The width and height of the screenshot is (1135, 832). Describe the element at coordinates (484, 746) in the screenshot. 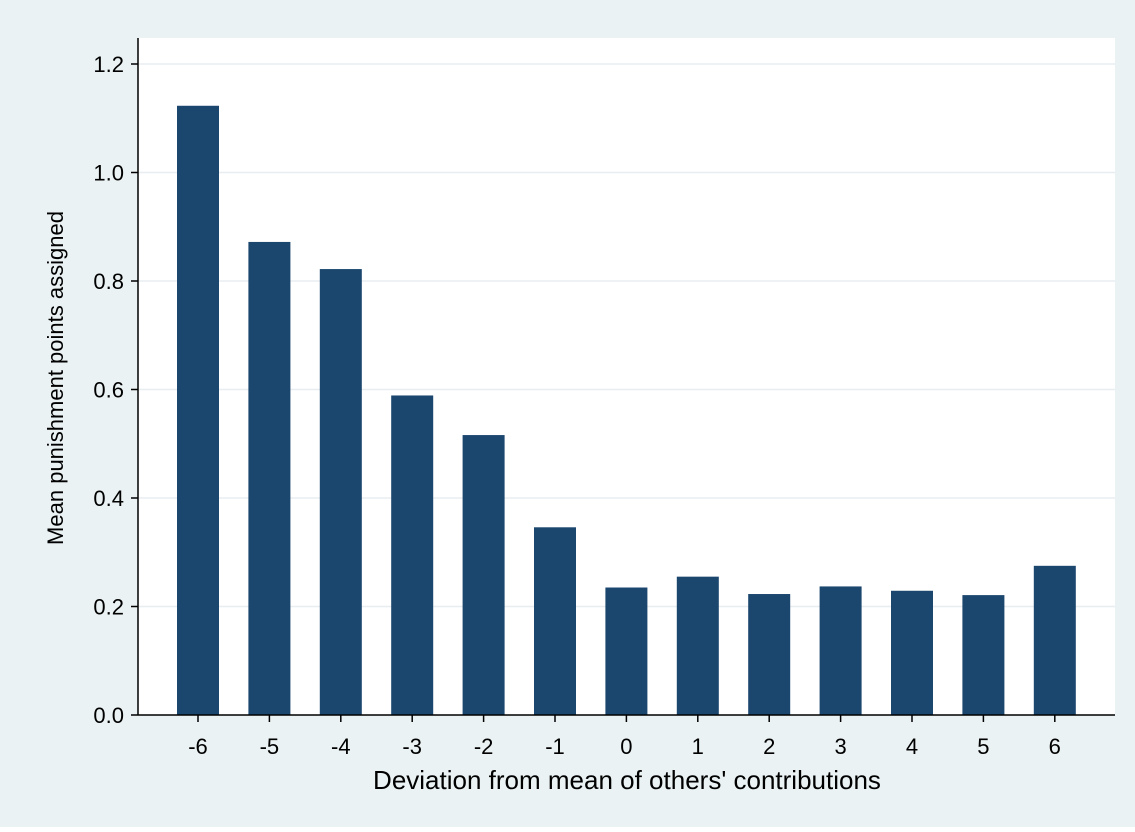

I see `x-tick-label: -2` at that location.